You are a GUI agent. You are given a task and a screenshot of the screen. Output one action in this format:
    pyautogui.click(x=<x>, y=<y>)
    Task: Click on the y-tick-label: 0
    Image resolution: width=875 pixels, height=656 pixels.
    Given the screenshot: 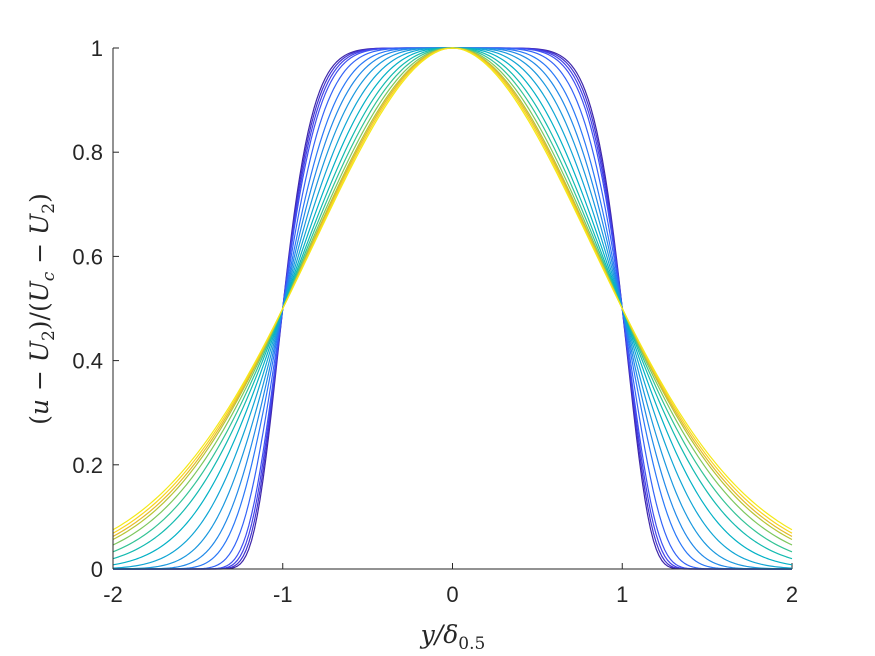 What is the action you would take?
    pyautogui.click(x=97, y=569)
    